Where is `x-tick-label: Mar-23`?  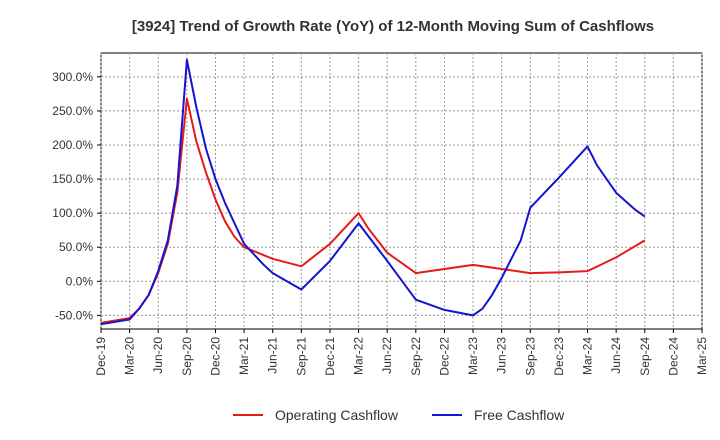 x-tick-label: Mar-23 is located at coordinates (473, 356).